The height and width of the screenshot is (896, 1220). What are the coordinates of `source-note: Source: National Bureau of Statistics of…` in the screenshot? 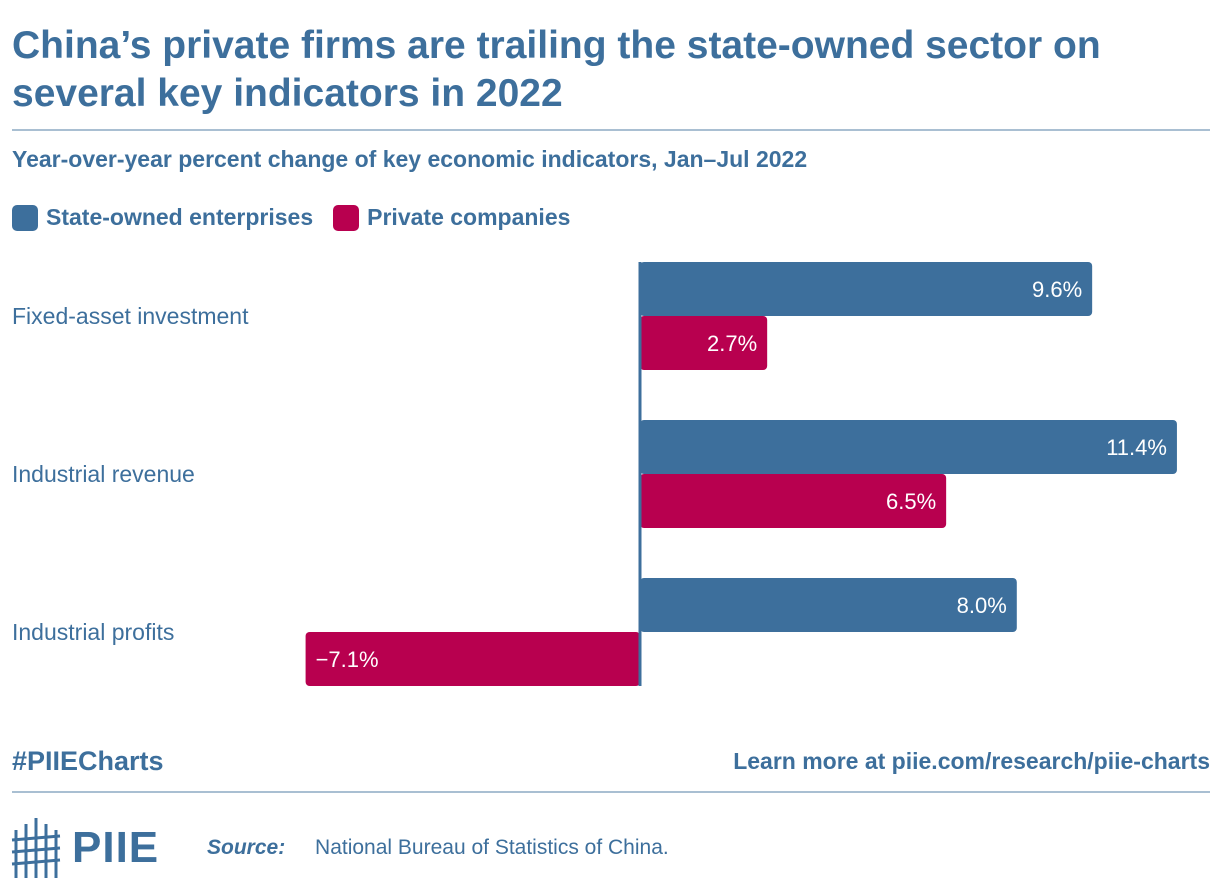 It's located at (438, 848).